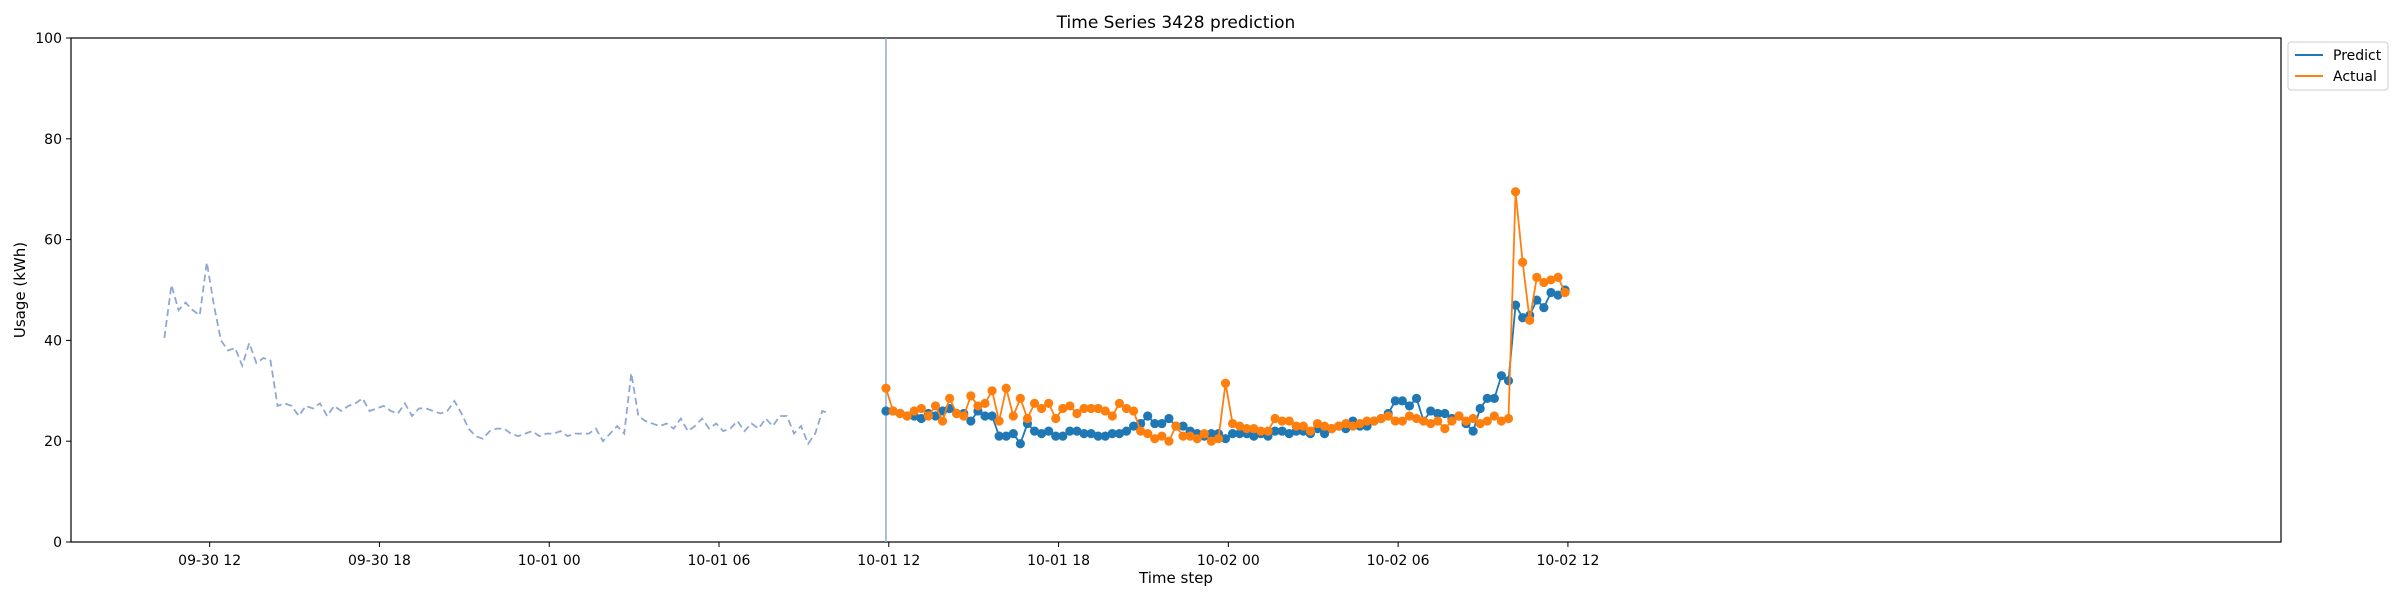 This screenshot has width=2400, height=600. What do you see at coordinates (57, 543) in the screenshot?
I see `y-tick-label: 0` at bounding box center [57, 543].